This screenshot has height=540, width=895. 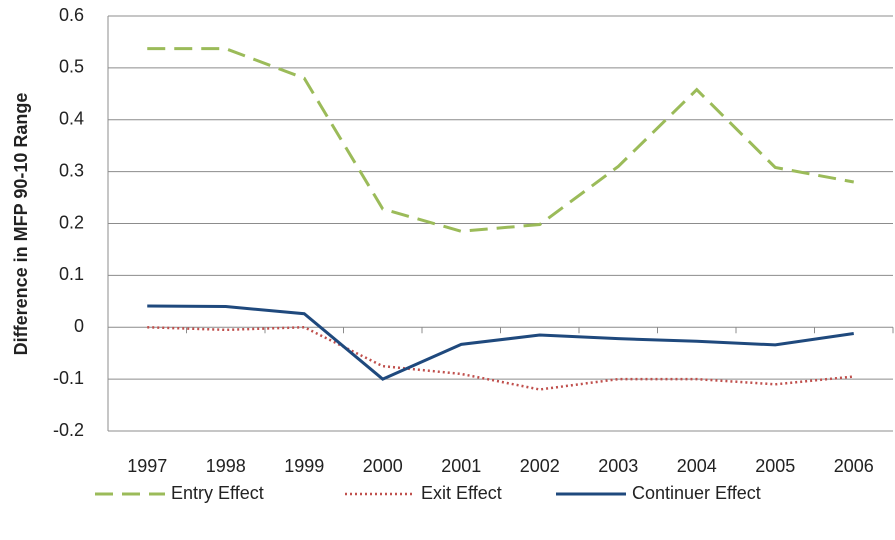 What do you see at coordinates (854, 466) in the screenshot?
I see `x-tick-label: 2006` at bounding box center [854, 466].